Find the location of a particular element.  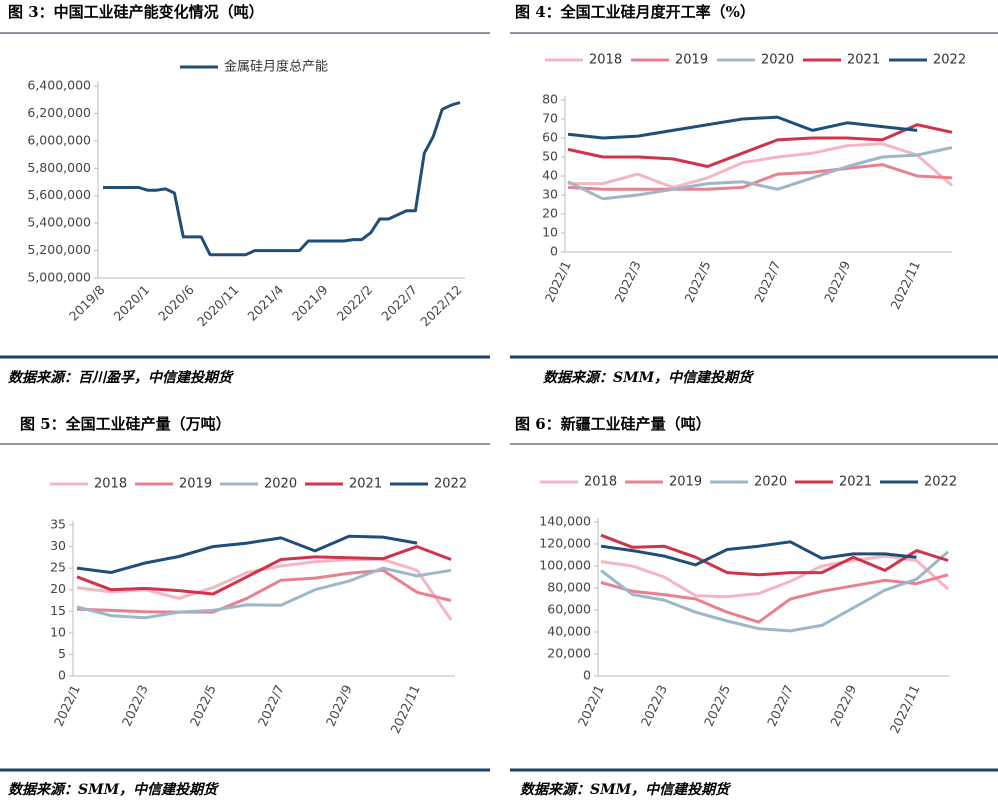

y-tick-label: 6,000,000 is located at coordinates (59, 139).